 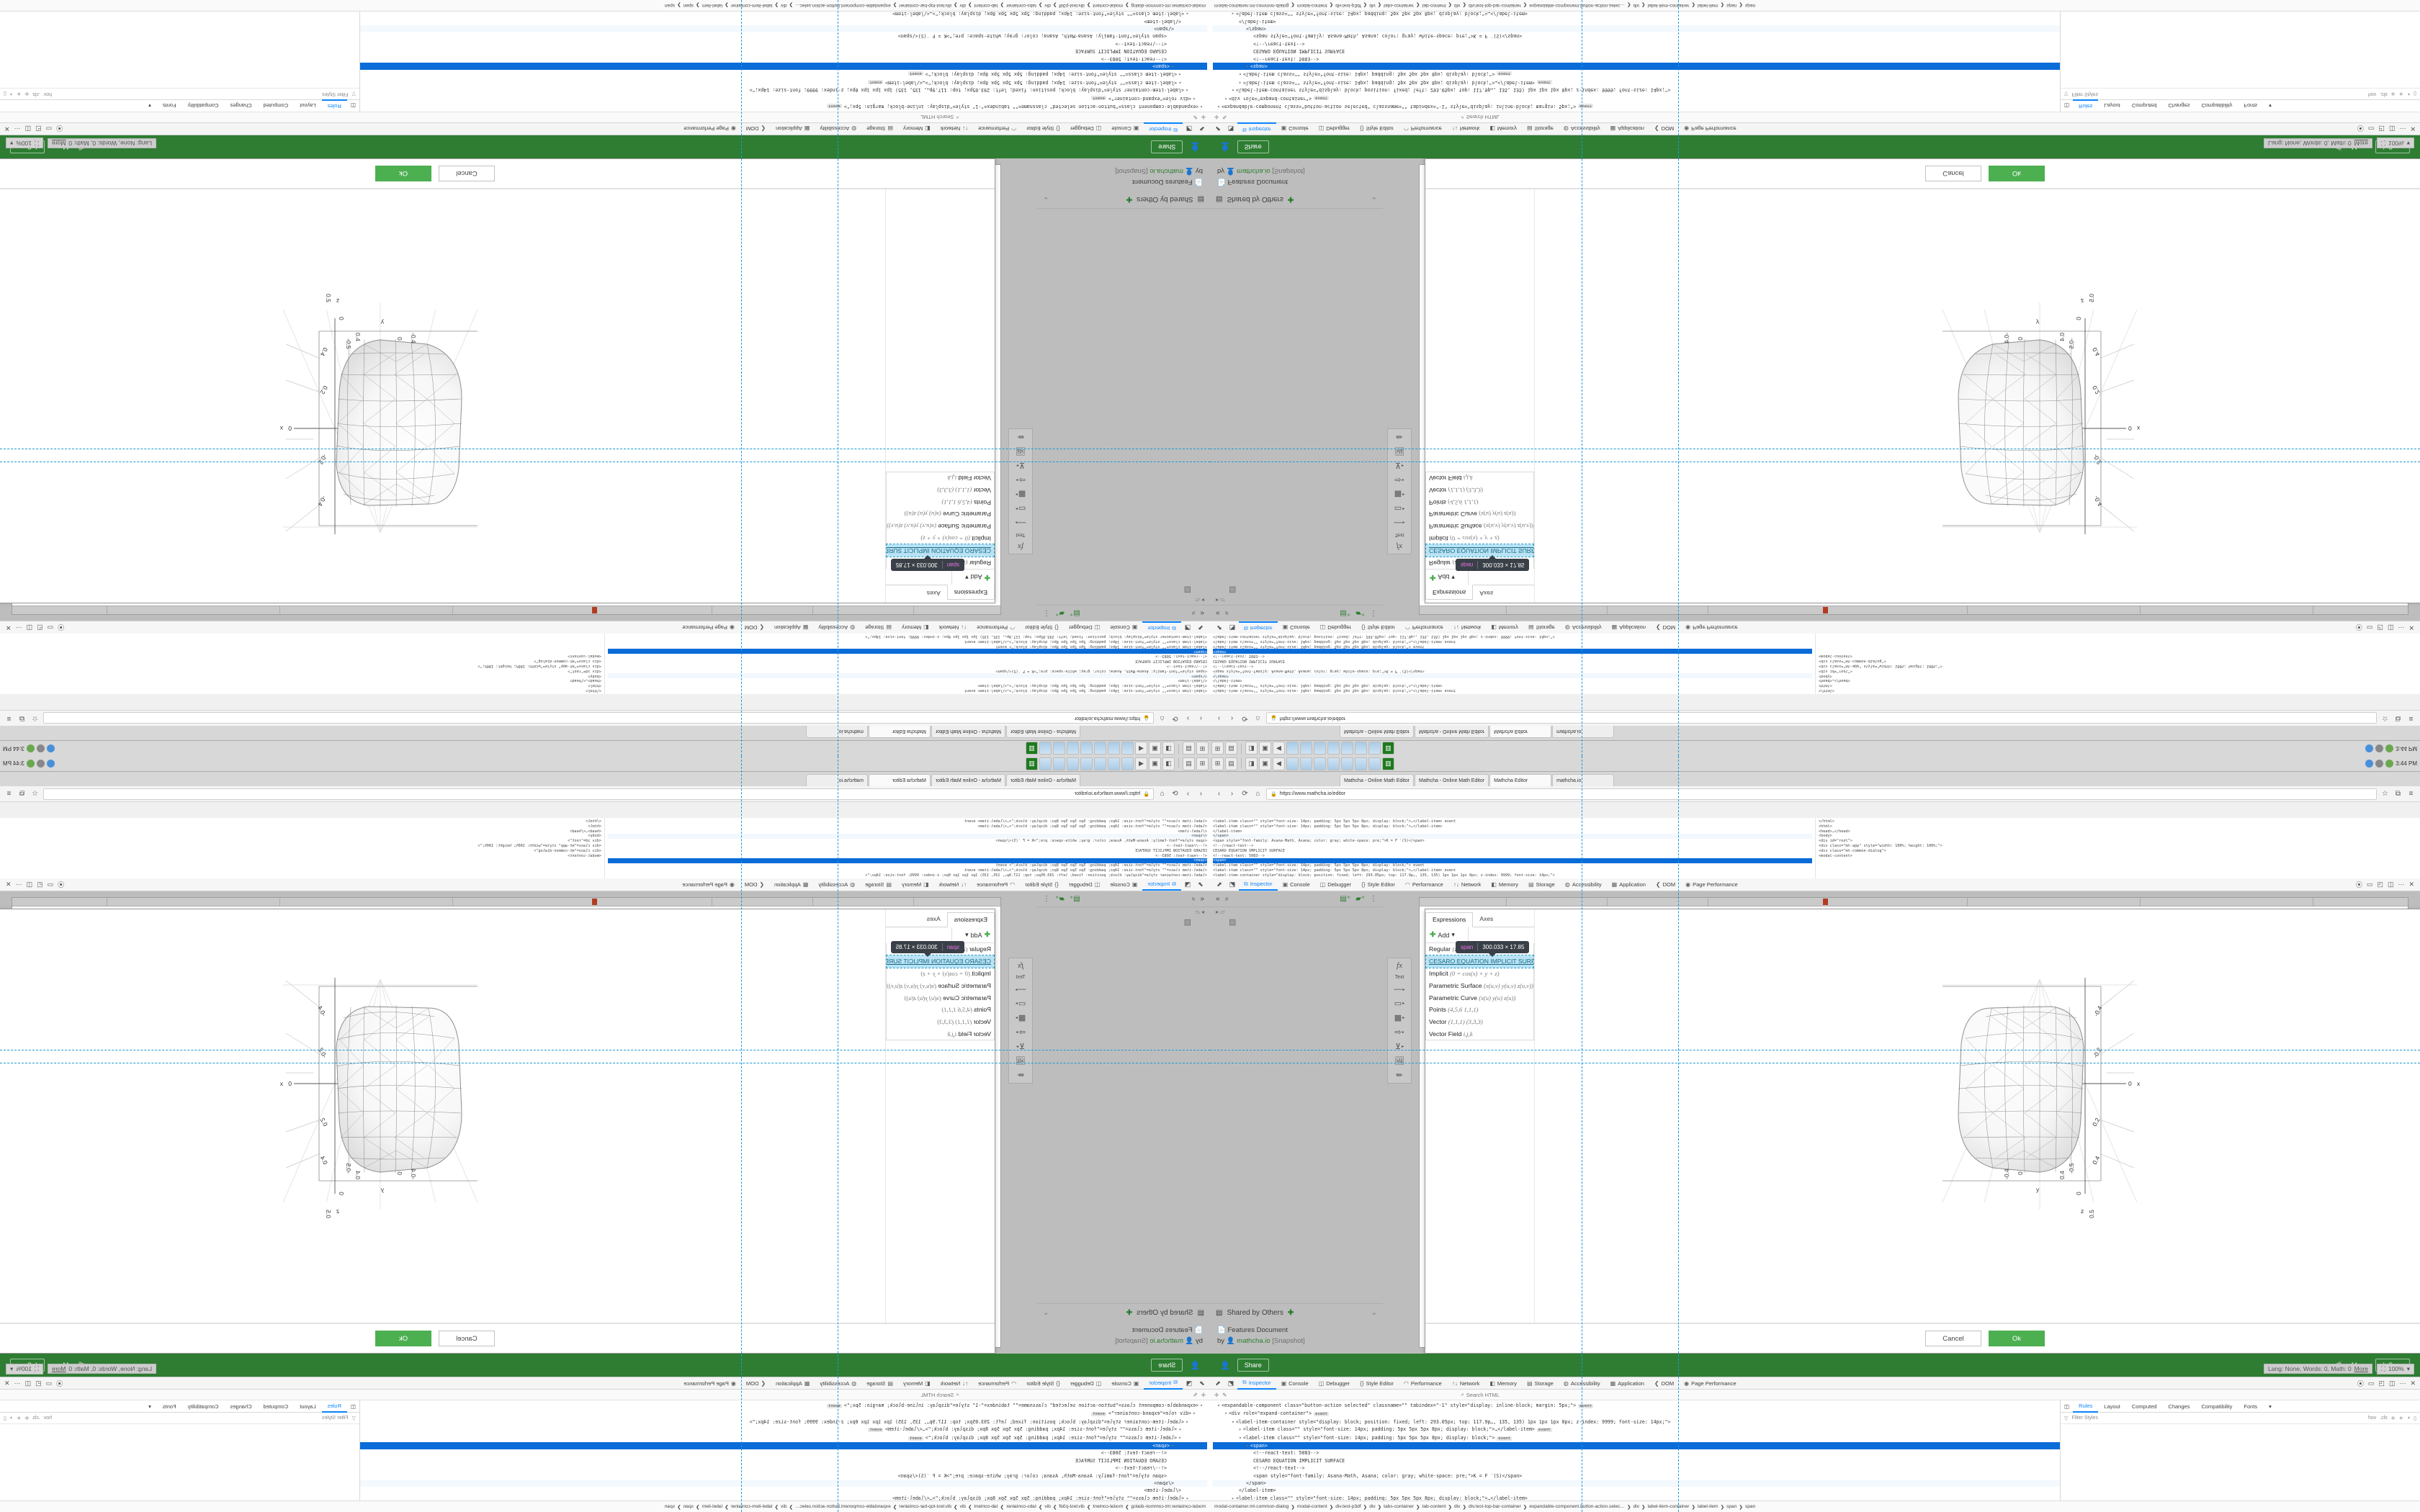 I want to click on new-document-icon: ▤⁺, so click(x=1074, y=899).